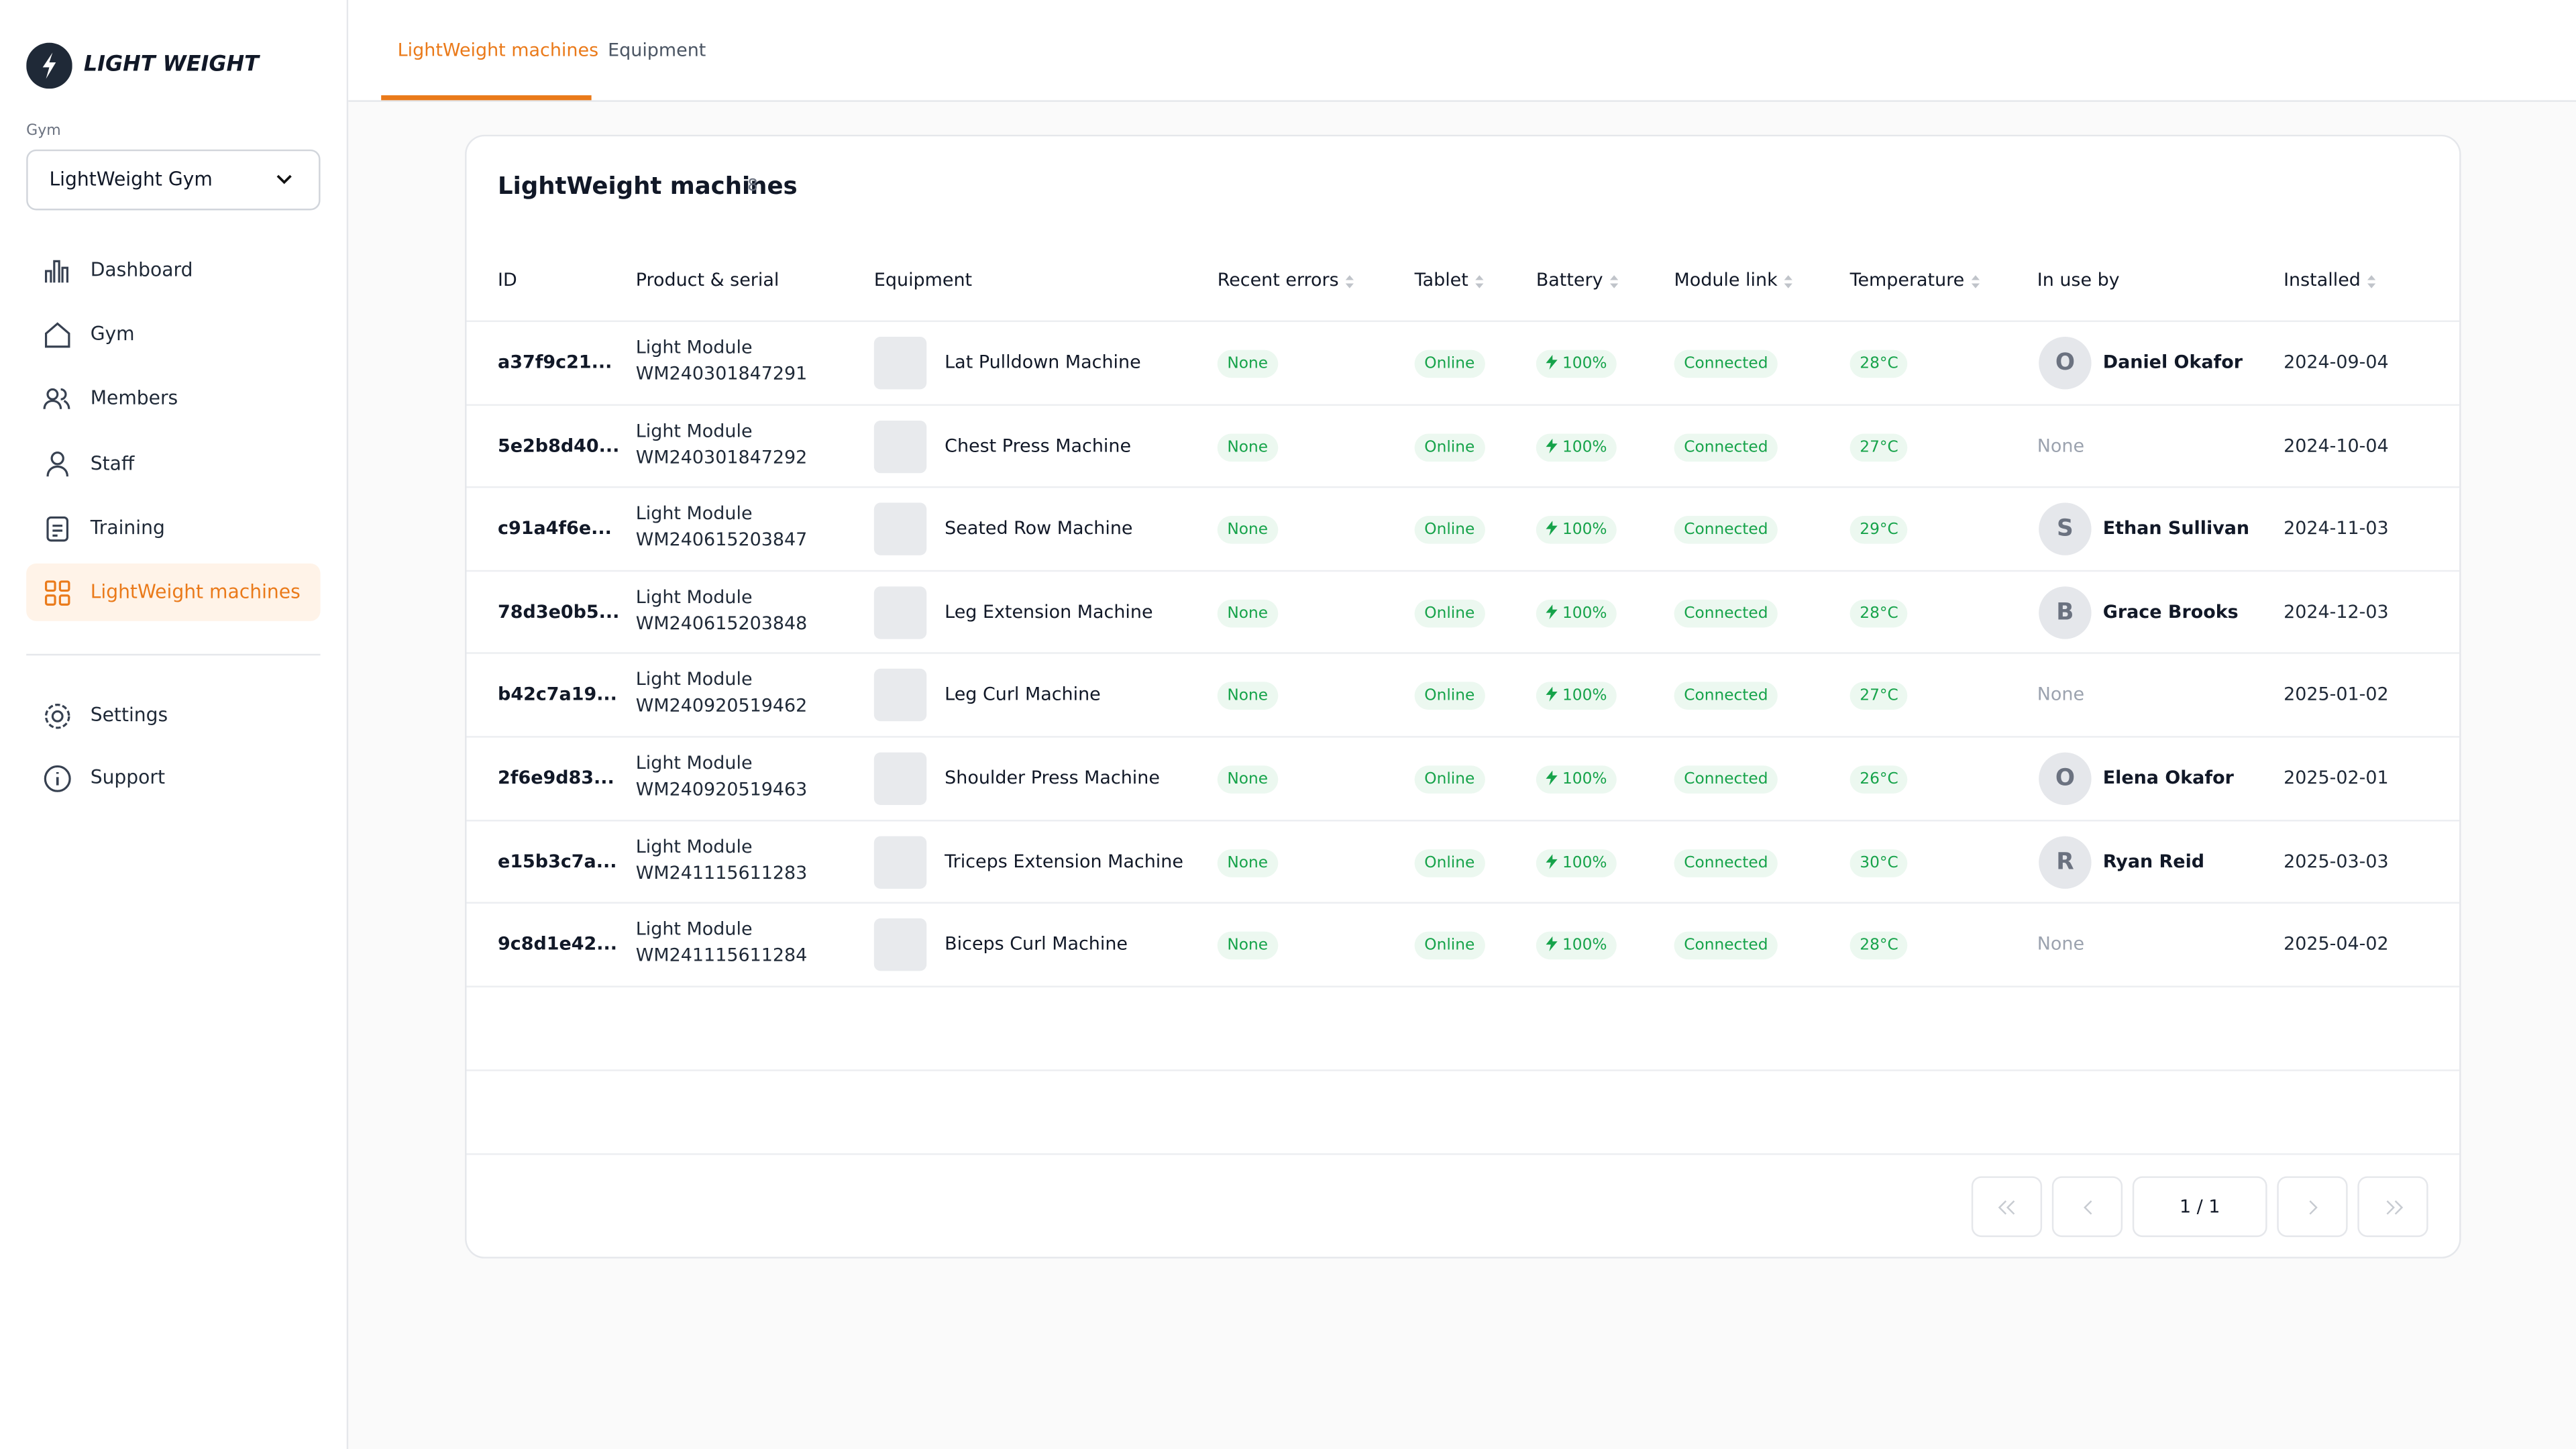  What do you see at coordinates (2336, 528) in the screenshot?
I see `installed: 2024-11-03` at bounding box center [2336, 528].